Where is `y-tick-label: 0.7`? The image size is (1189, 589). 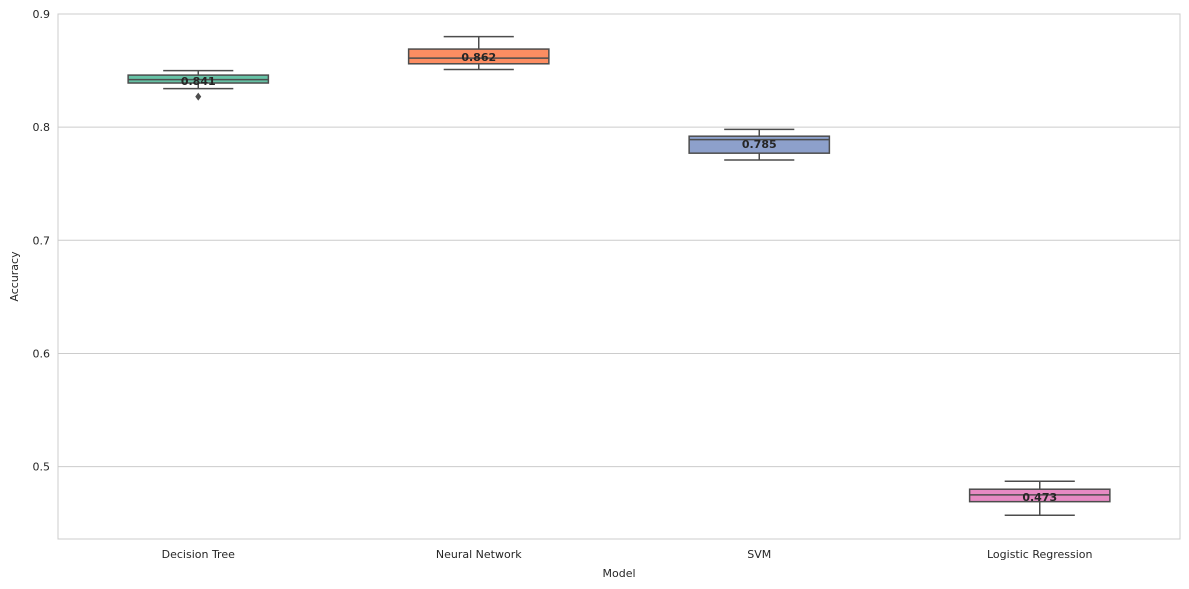 y-tick-label: 0.7 is located at coordinates (42, 240).